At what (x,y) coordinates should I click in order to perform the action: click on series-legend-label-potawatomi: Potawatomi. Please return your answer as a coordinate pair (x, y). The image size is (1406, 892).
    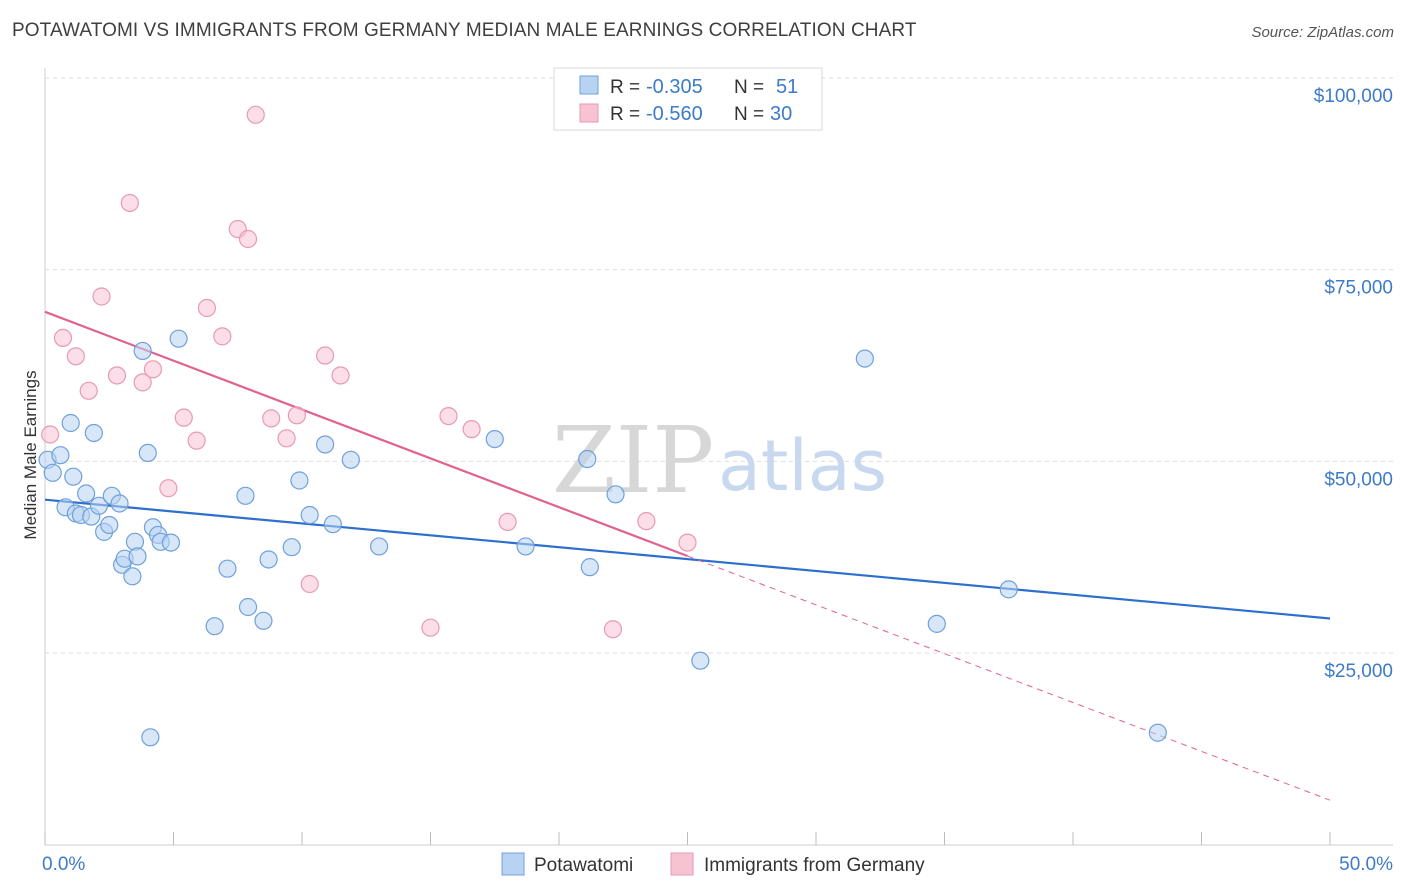
    Looking at the image, I should click on (583, 865).